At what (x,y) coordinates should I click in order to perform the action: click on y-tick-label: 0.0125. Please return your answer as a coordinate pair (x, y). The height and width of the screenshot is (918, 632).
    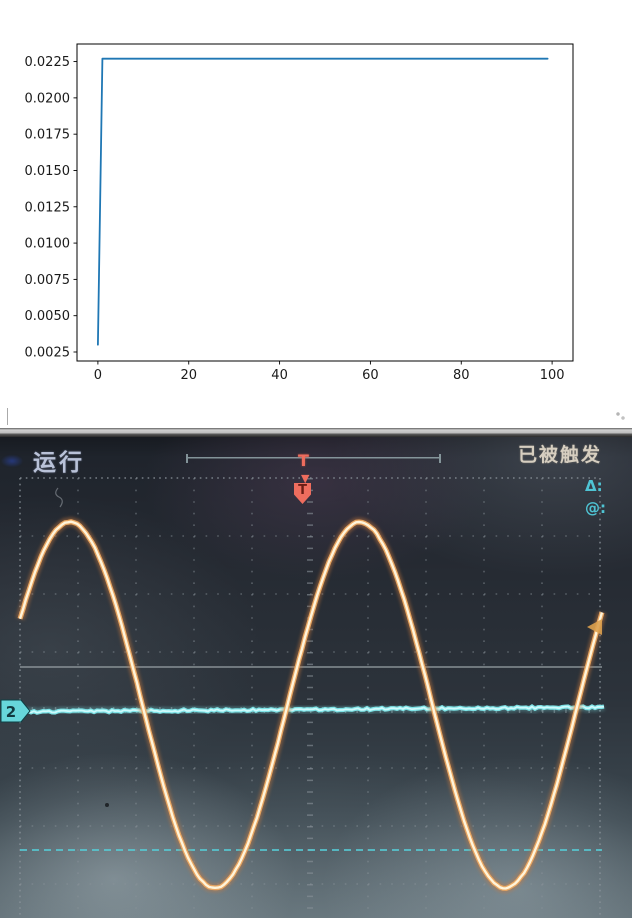
    Looking at the image, I should click on (48, 207).